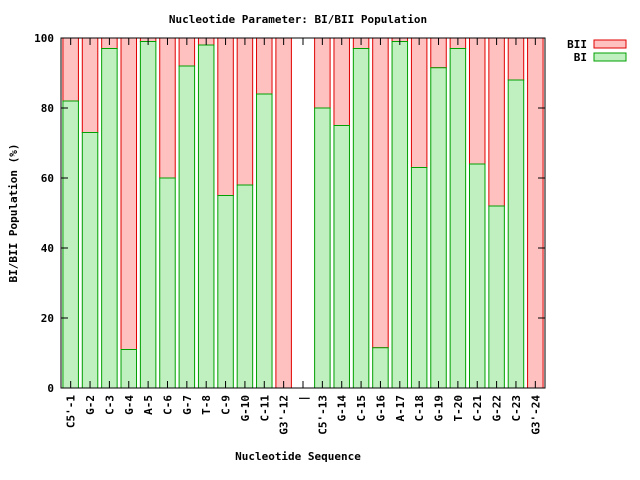 This screenshot has width=640, height=480. Describe the element at coordinates (298, 456) in the screenshot. I see `x-axis-label: Nucleotide Sequence` at that location.